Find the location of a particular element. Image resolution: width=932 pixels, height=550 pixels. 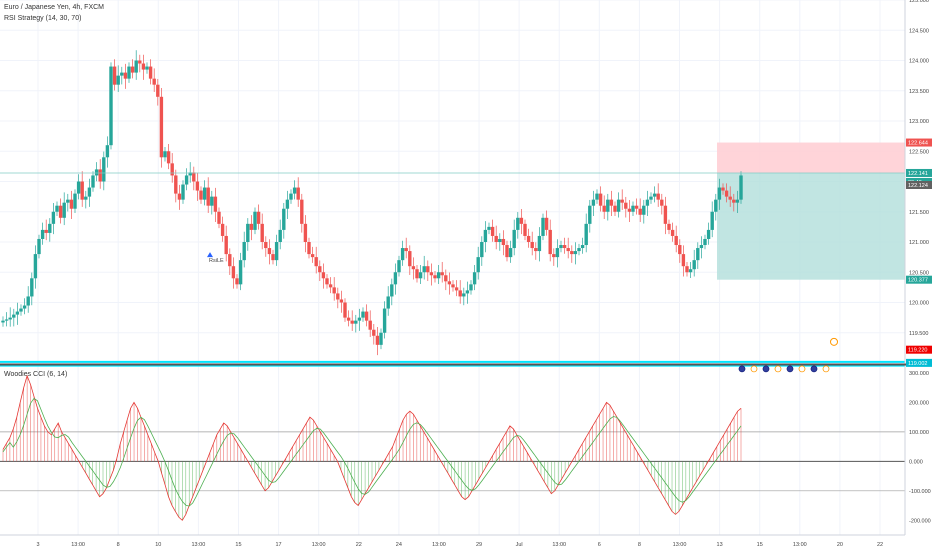

stop-price-tag: 122.644 is located at coordinates (919, 142).